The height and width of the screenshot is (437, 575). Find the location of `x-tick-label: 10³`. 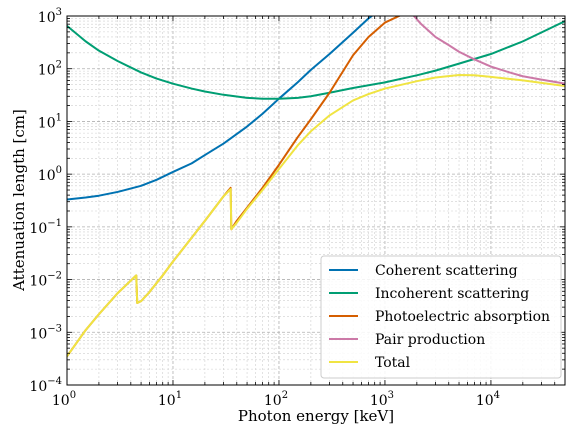

x-tick-label: 10³ is located at coordinates (382, 399).